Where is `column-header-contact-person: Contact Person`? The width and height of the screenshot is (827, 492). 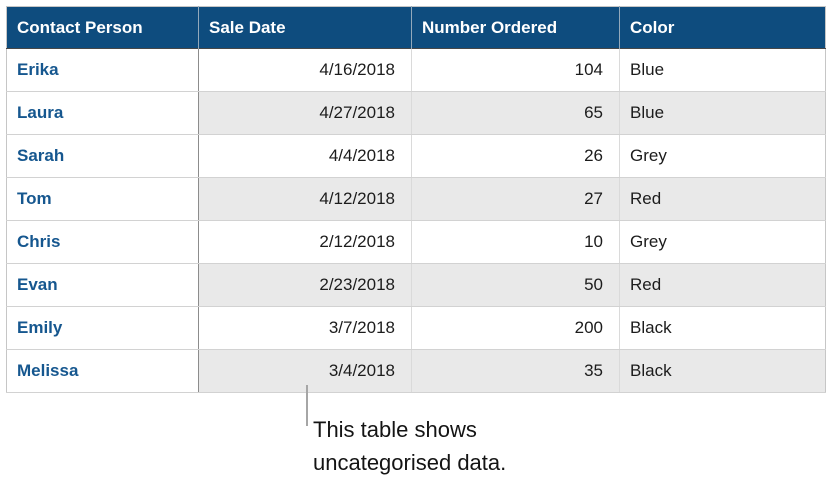 column-header-contact-person: Contact Person is located at coordinates (102, 27).